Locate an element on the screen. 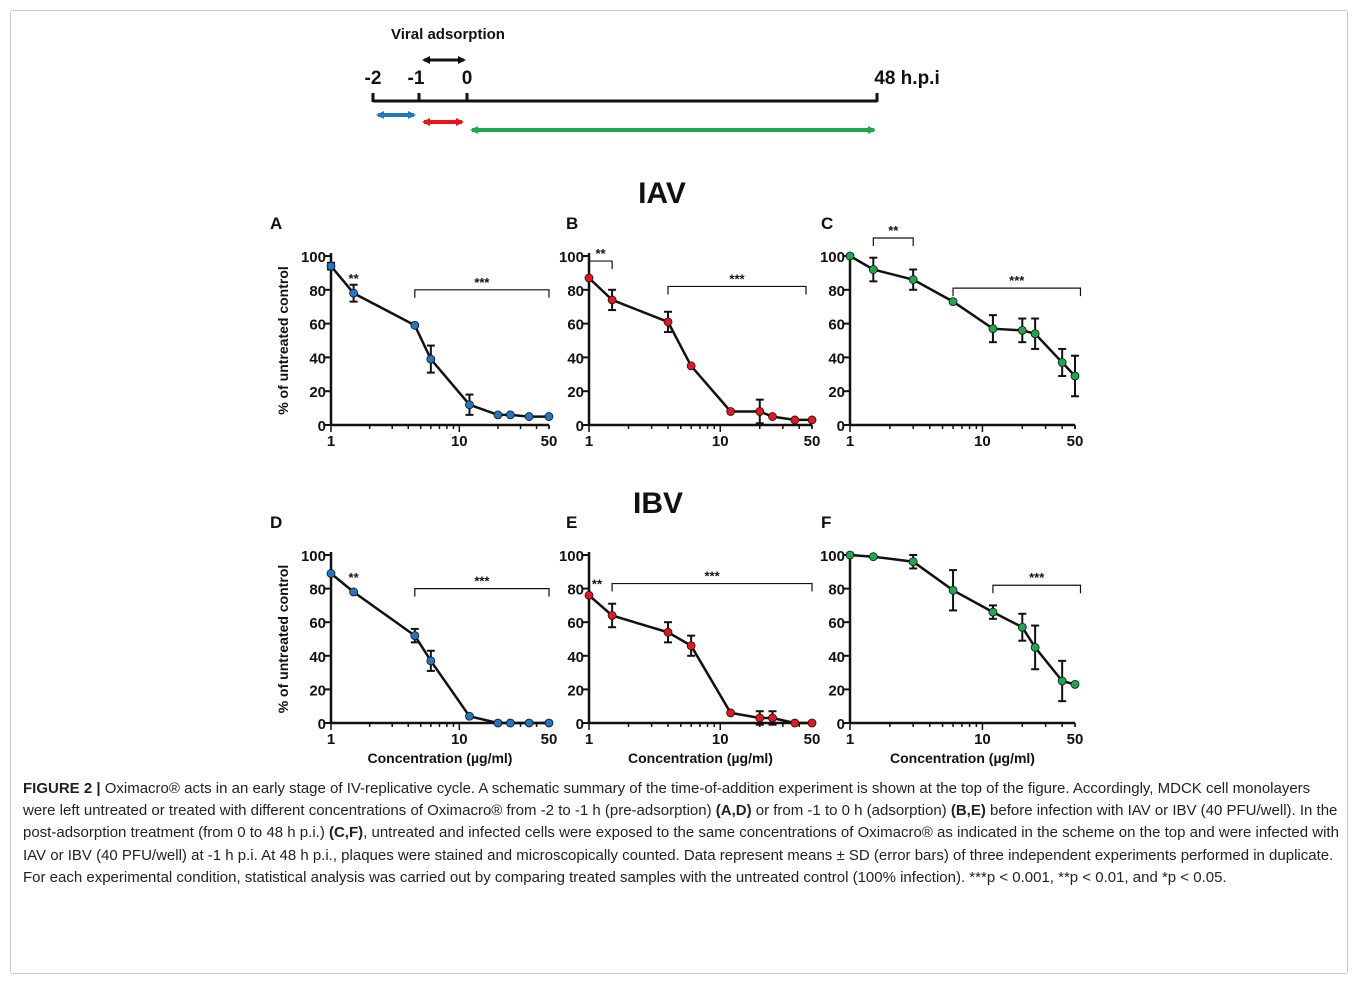 The width and height of the screenshot is (1359, 982). schematic-title: Viral adsorption is located at coordinates (448, 34).